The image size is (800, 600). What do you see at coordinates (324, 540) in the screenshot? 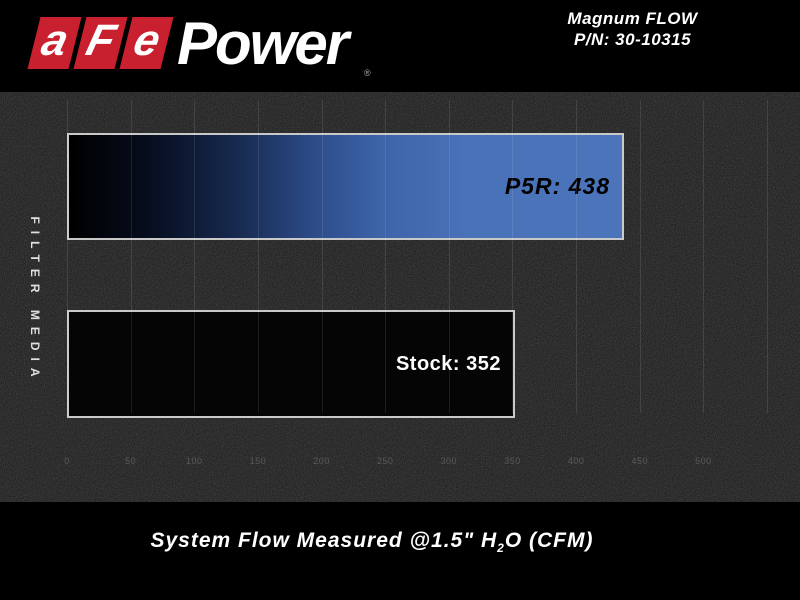
I see `caption-text: System Flow Measured @1.5" H` at bounding box center [324, 540].